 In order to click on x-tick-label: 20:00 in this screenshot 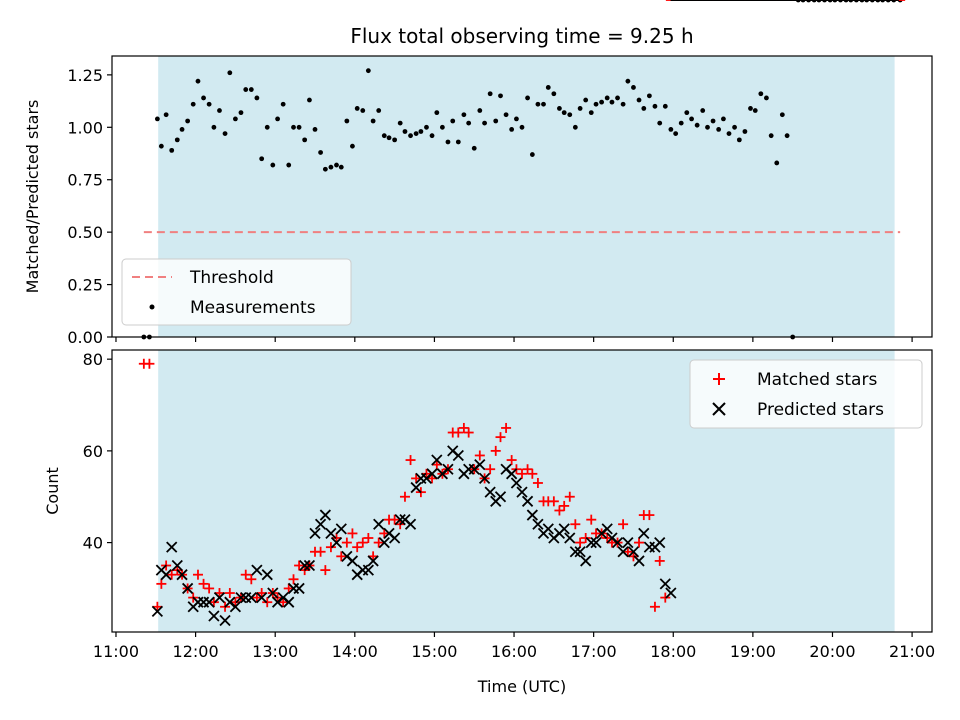, I will do `click(832, 651)`.